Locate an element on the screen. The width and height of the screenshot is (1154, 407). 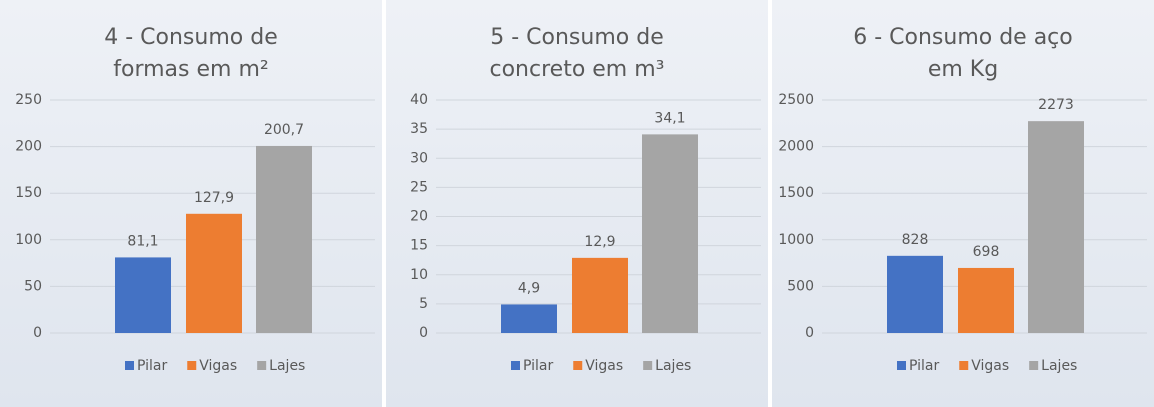
data-label: 81,1 is located at coordinates (142, 241).